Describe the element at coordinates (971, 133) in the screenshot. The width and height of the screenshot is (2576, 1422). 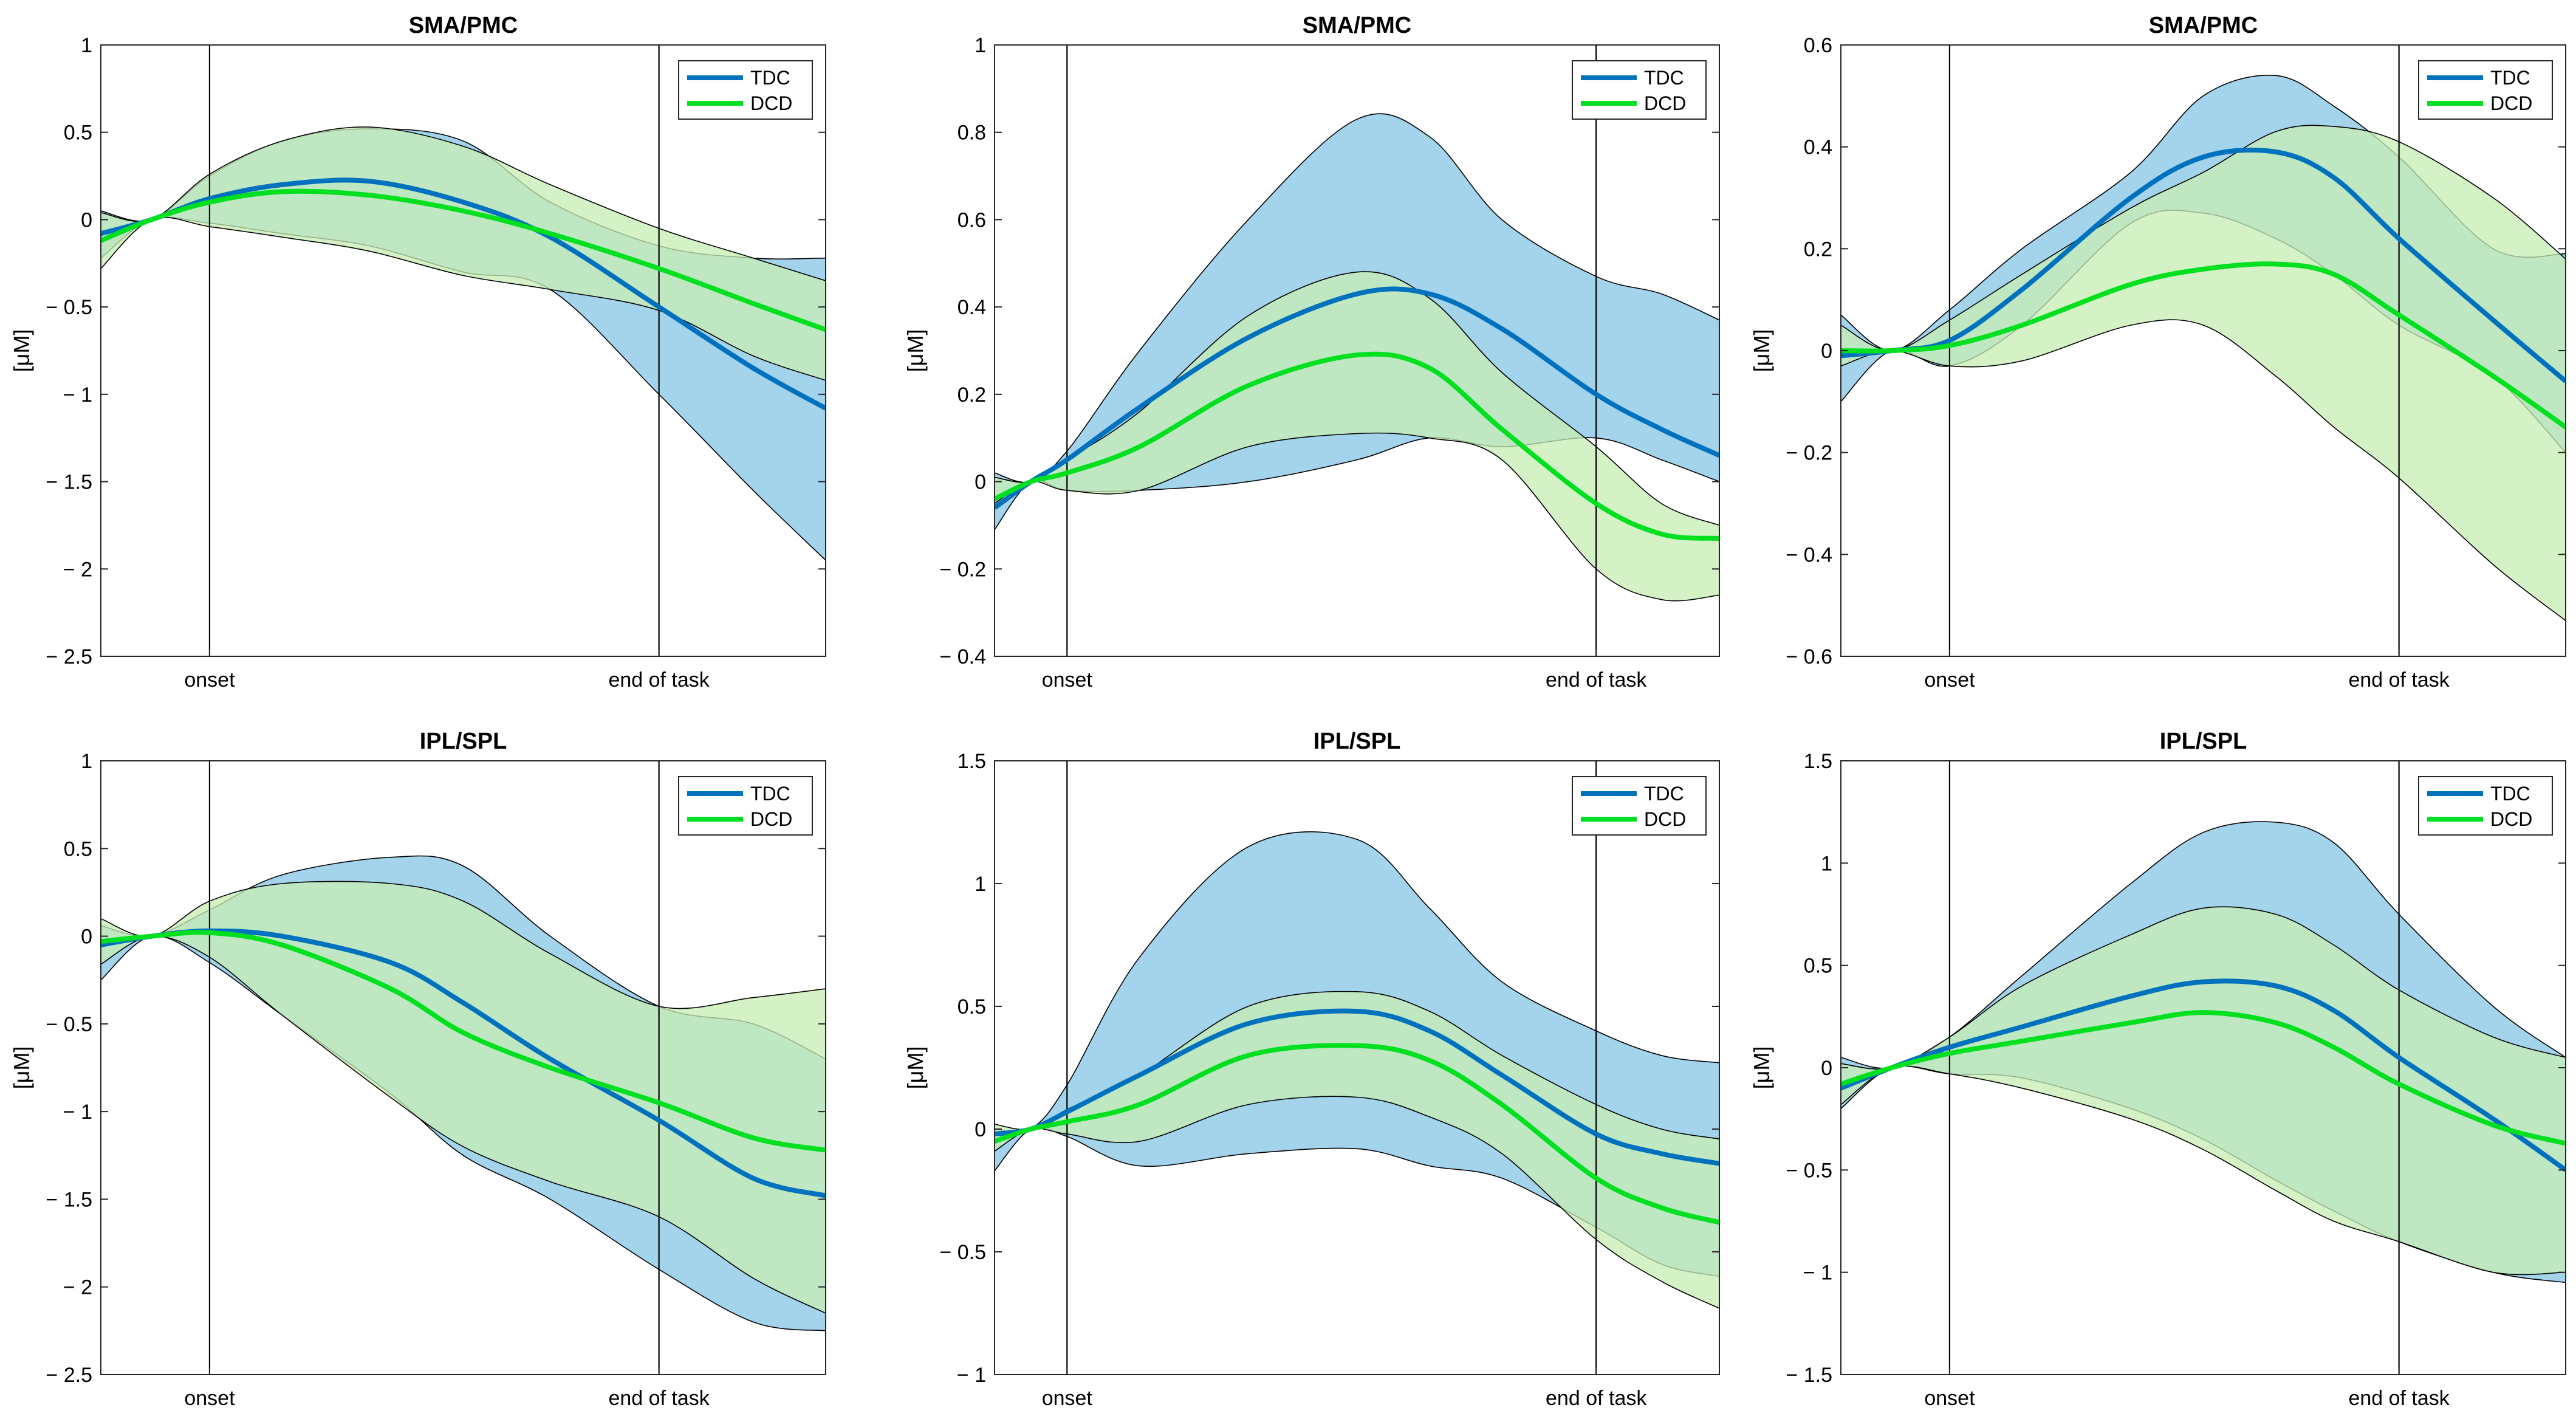
I see `y-tick-label: 0.8` at that location.